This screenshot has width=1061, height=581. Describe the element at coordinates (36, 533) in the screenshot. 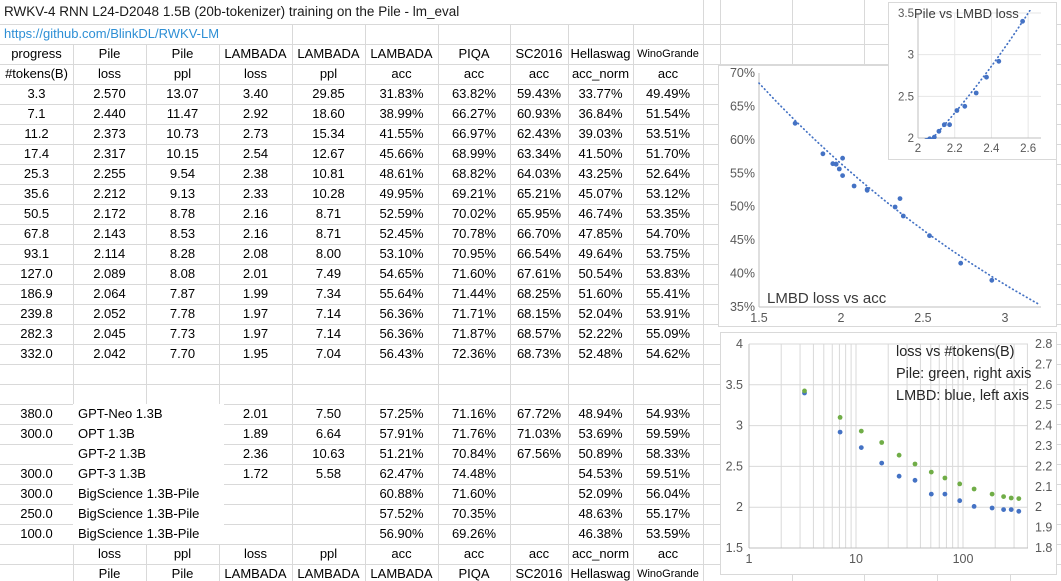

I see `table-cell: 100.0` at that location.